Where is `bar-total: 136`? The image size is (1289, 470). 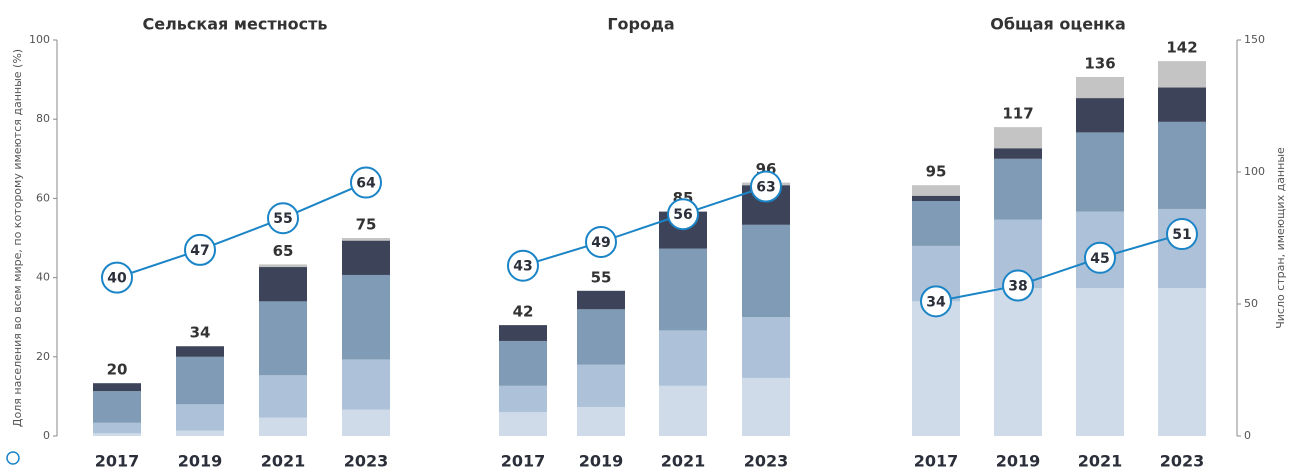 bar-total: 136 is located at coordinates (1099, 63).